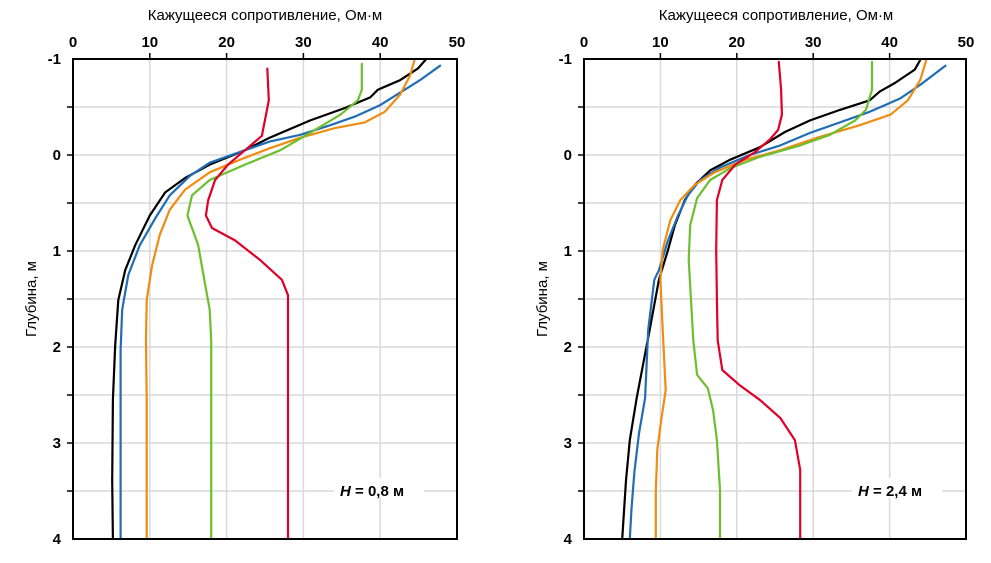  I want to click on annotation-h-text: = 0,8 м, so click(377, 491).